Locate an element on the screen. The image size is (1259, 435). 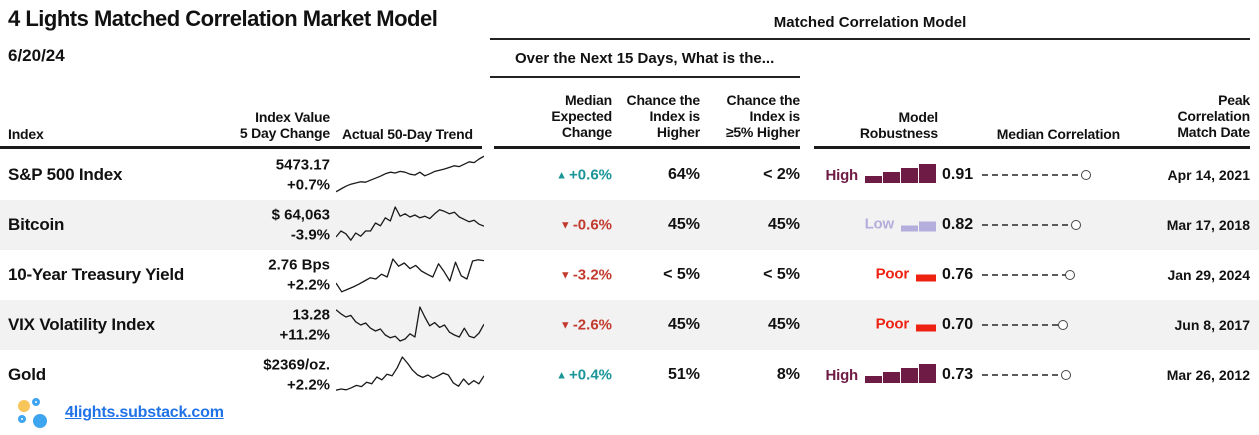
correlation-value: 0.82 is located at coordinates (958, 224).